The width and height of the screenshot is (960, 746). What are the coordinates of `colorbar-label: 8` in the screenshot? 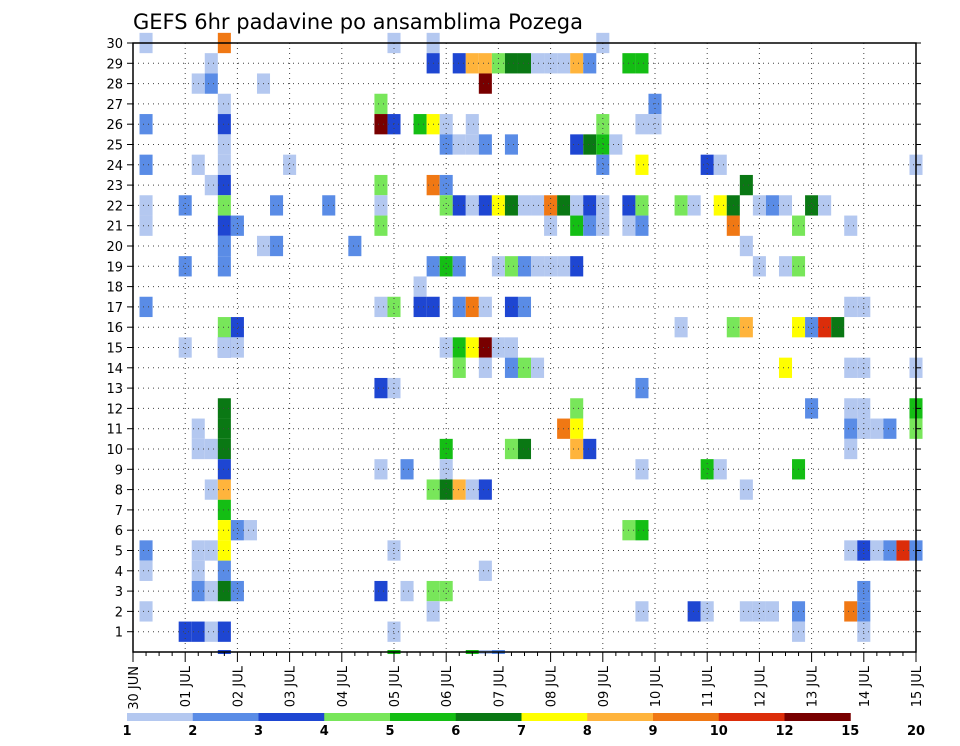 It's located at (587, 731).